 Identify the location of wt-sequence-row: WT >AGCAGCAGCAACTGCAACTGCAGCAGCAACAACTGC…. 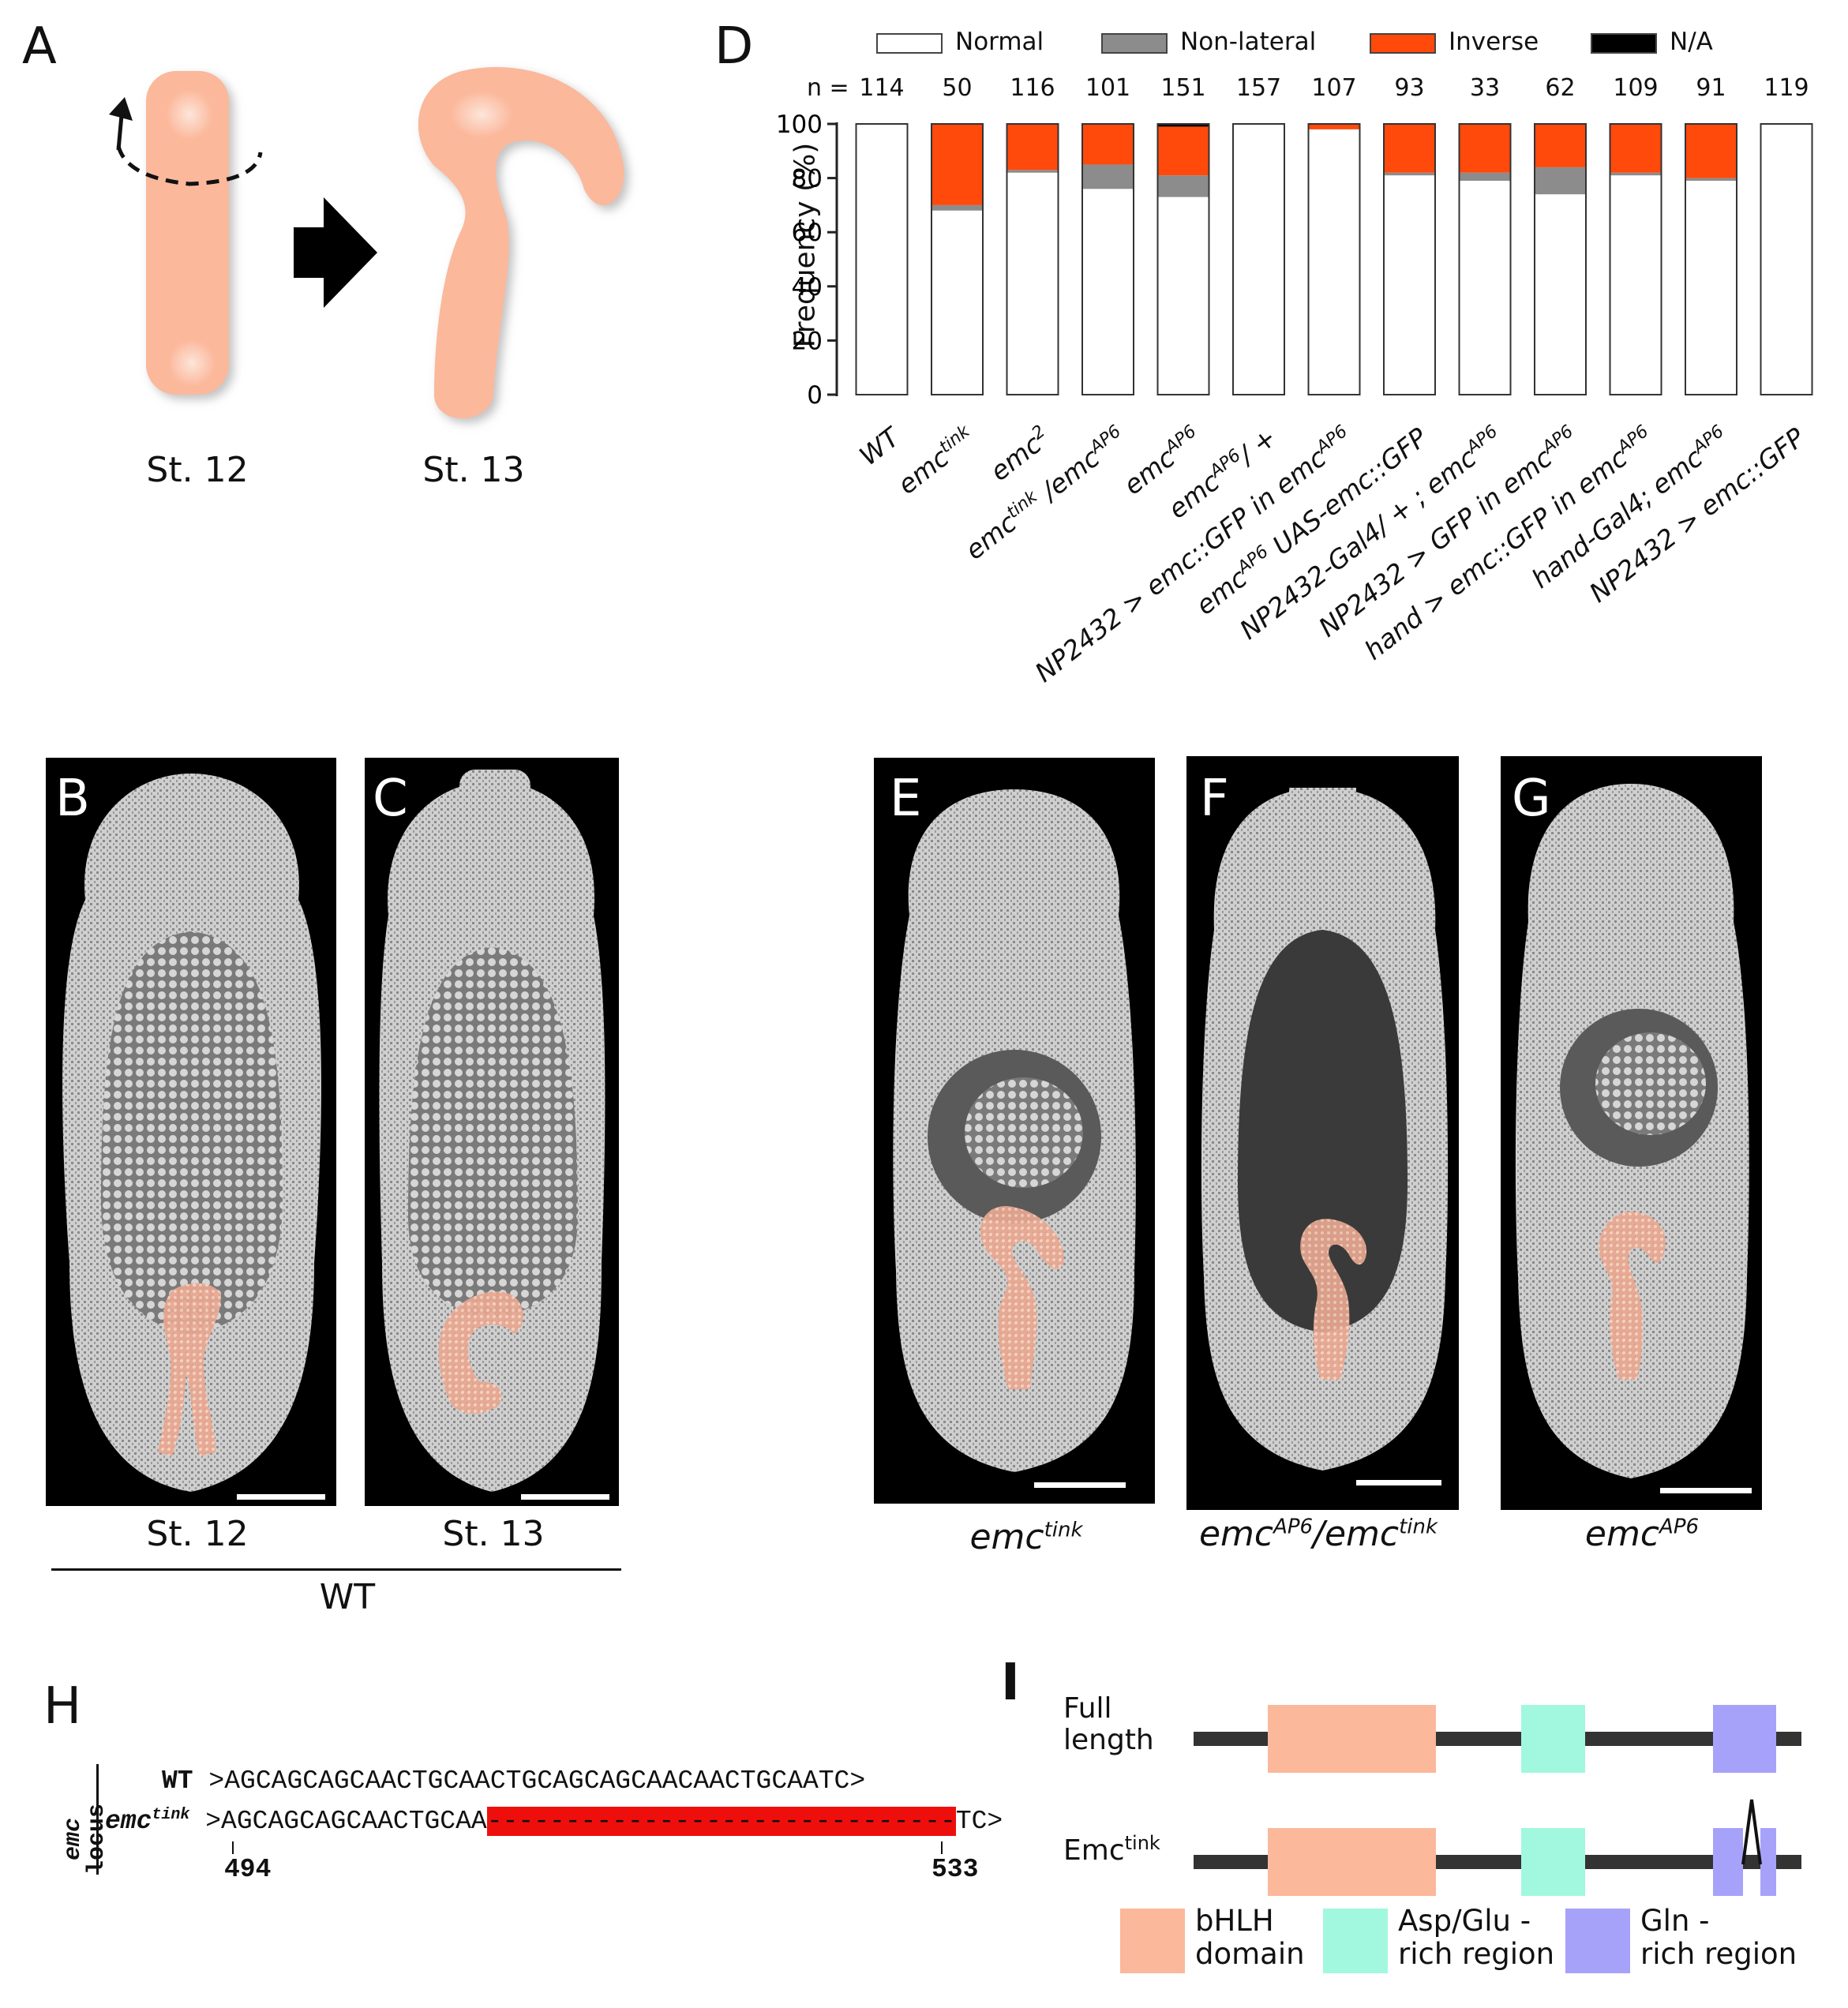
(513, 1781).